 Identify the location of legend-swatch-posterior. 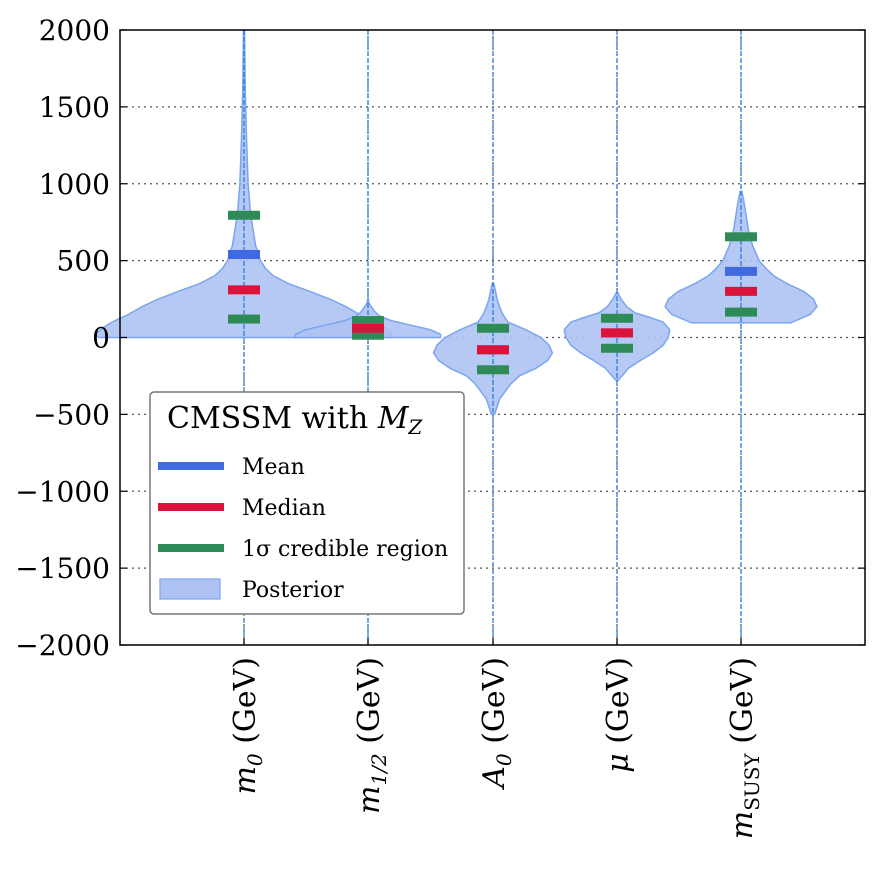
(190, 589).